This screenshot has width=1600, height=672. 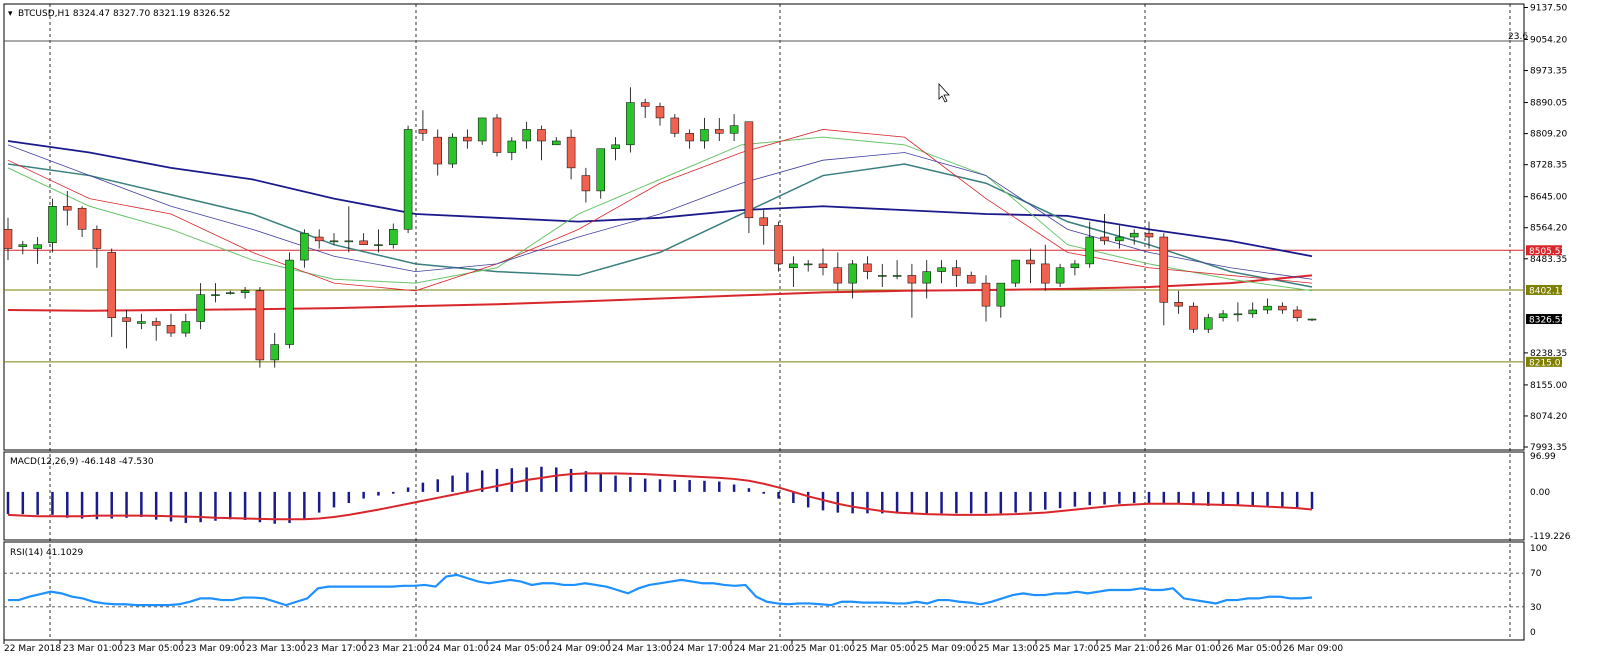 I want to click on price-tick-label: 8564.20, so click(x=1548, y=229).